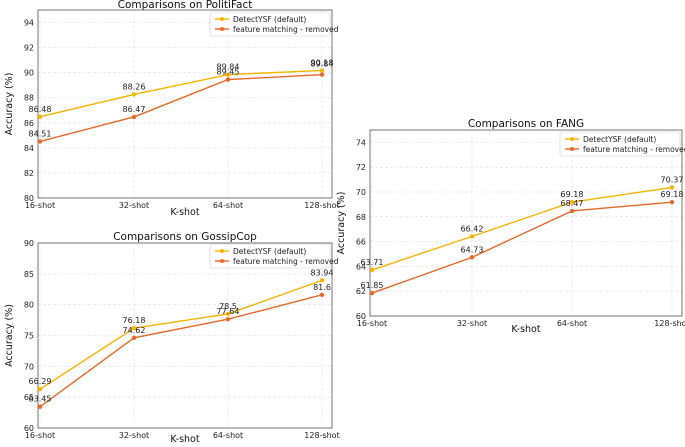  I want to click on data-label: 70.37, so click(672, 179).